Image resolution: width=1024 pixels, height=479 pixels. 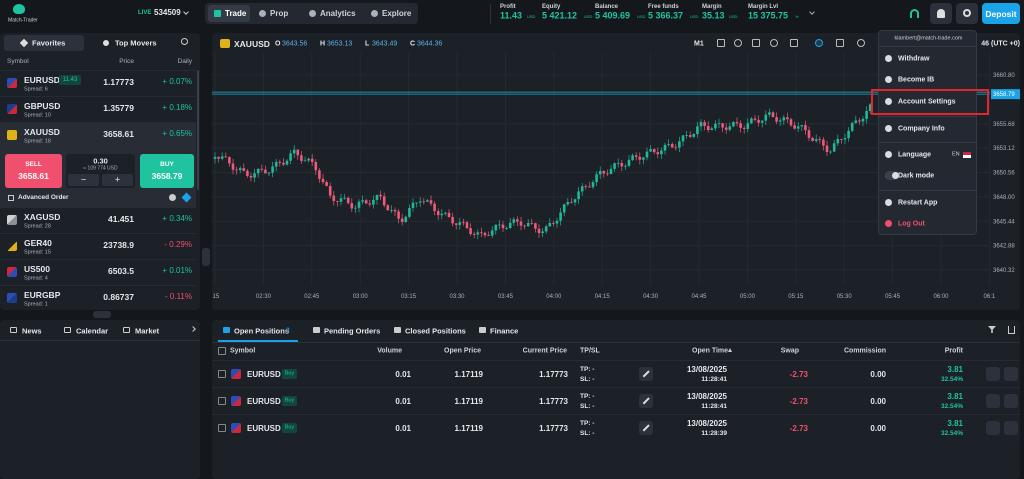 I want to click on time-label: 06:00, so click(x=941, y=297).